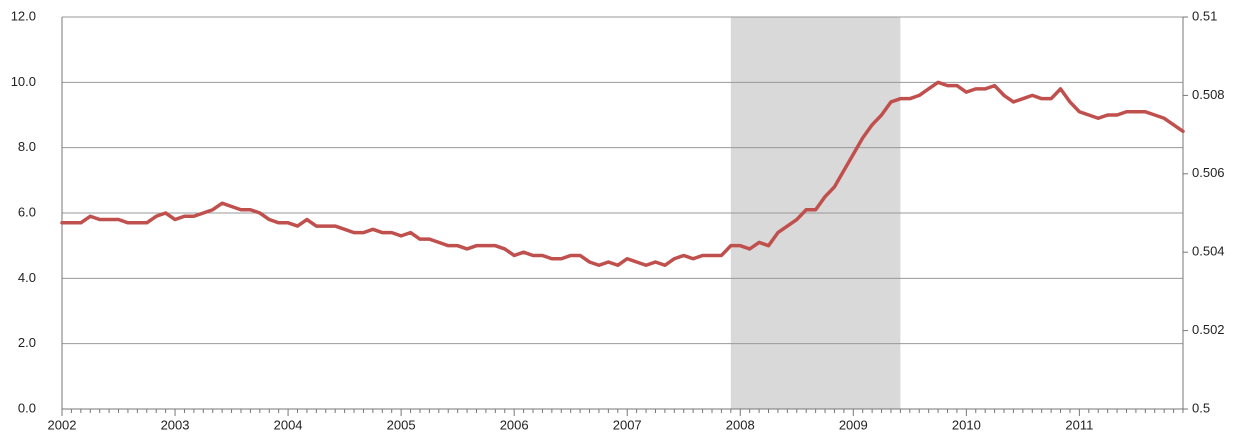  I want to click on y2-tick-label: 0.51, so click(1204, 15).